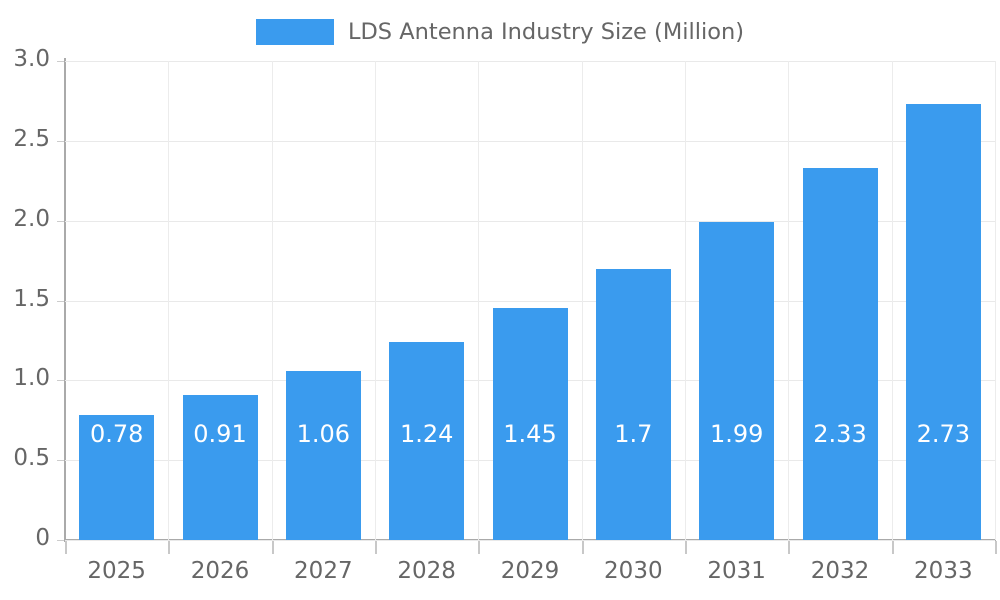  What do you see at coordinates (943, 571) in the screenshot?
I see `x-axis-tick-label: 2033` at bounding box center [943, 571].